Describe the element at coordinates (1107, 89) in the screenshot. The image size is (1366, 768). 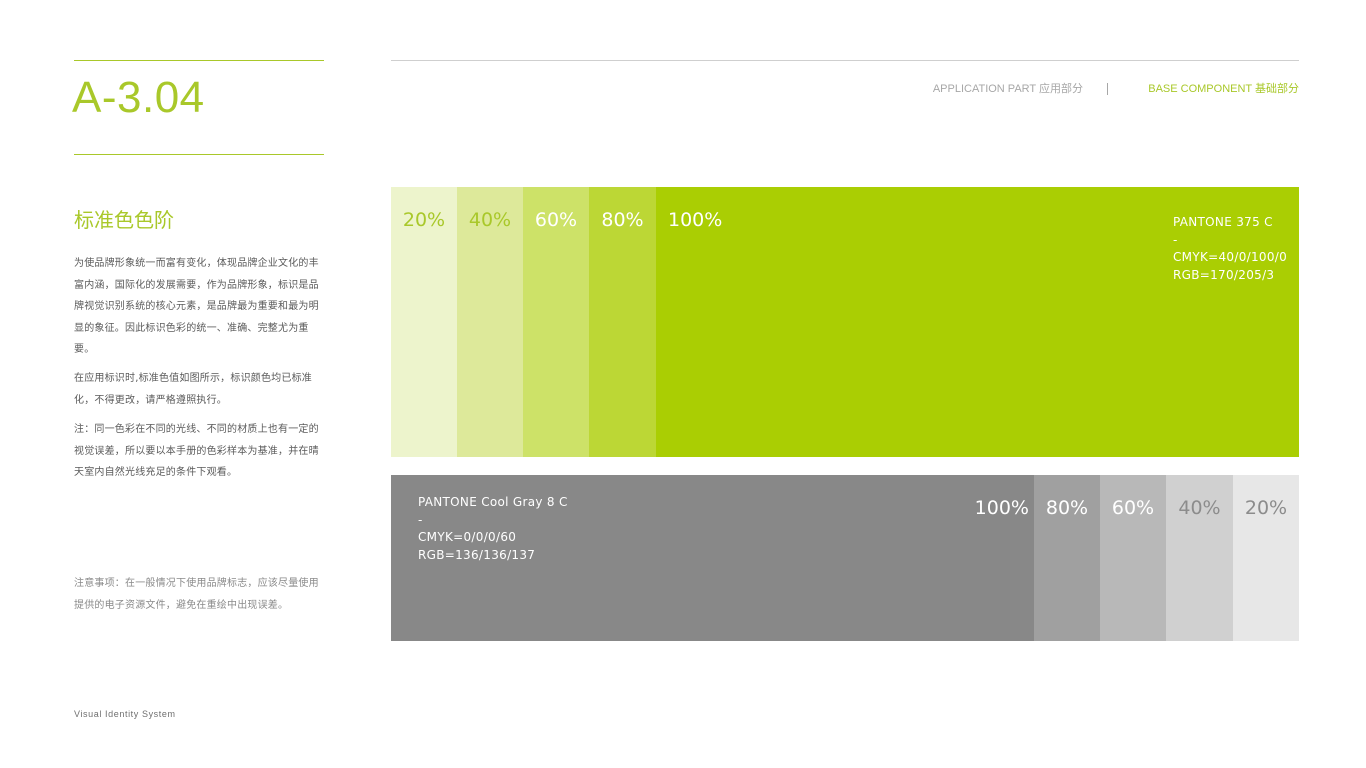
I see `nav-divider` at that location.